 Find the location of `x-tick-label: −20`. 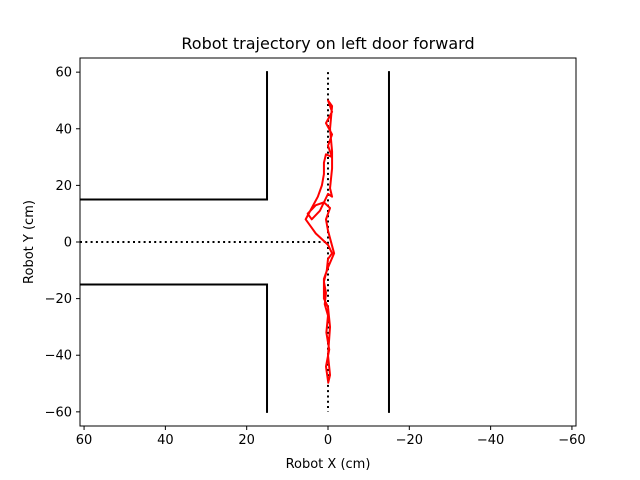

x-tick-label: −20 is located at coordinates (409, 440).